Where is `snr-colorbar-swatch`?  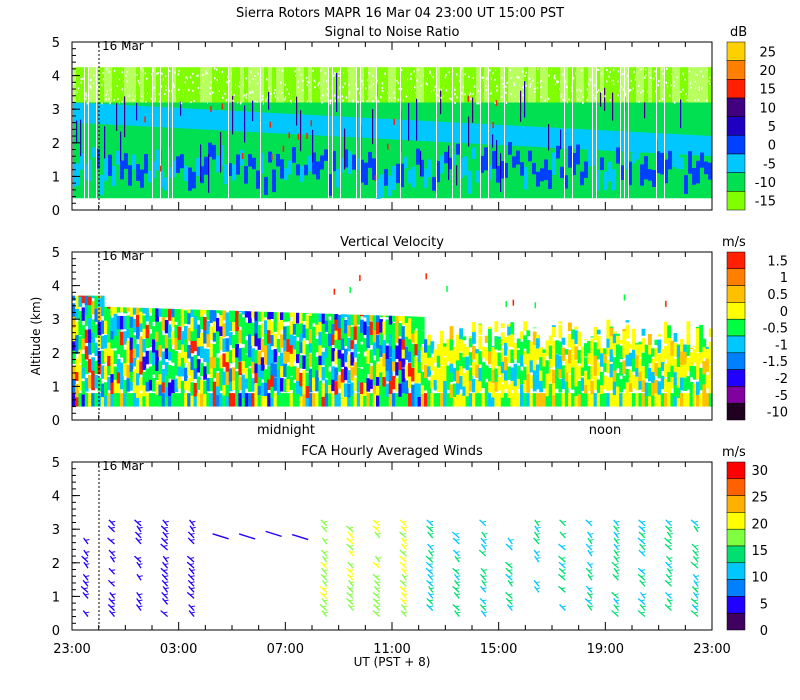
snr-colorbar-swatch is located at coordinates (736, 107).